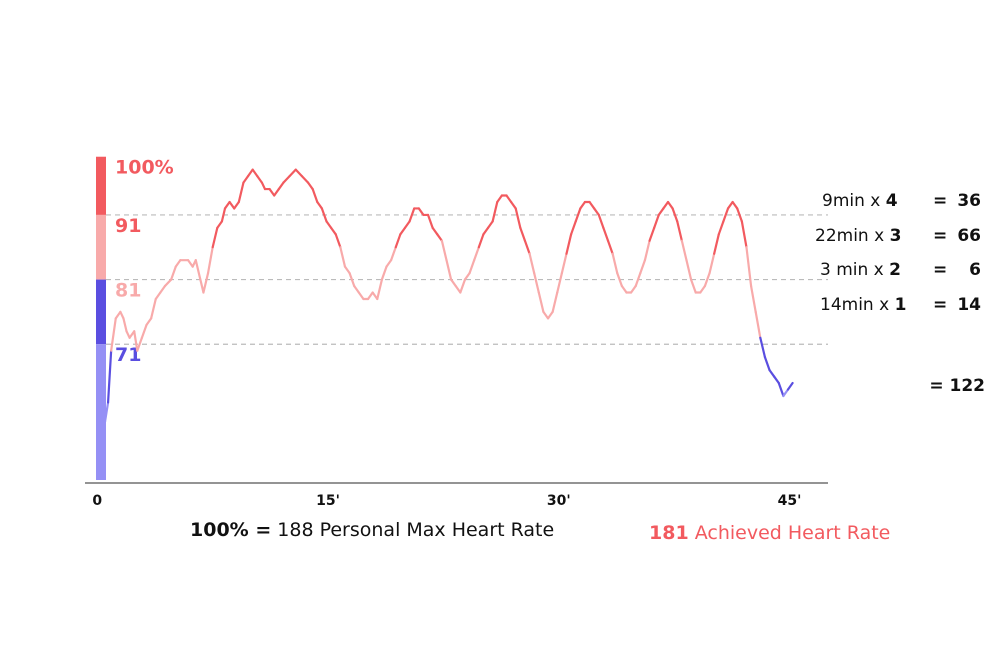 This screenshot has width=1000, height=667. What do you see at coordinates (940, 270) in the screenshot?
I see `calc-row-3-equals: =` at bounding box center [940, 270].